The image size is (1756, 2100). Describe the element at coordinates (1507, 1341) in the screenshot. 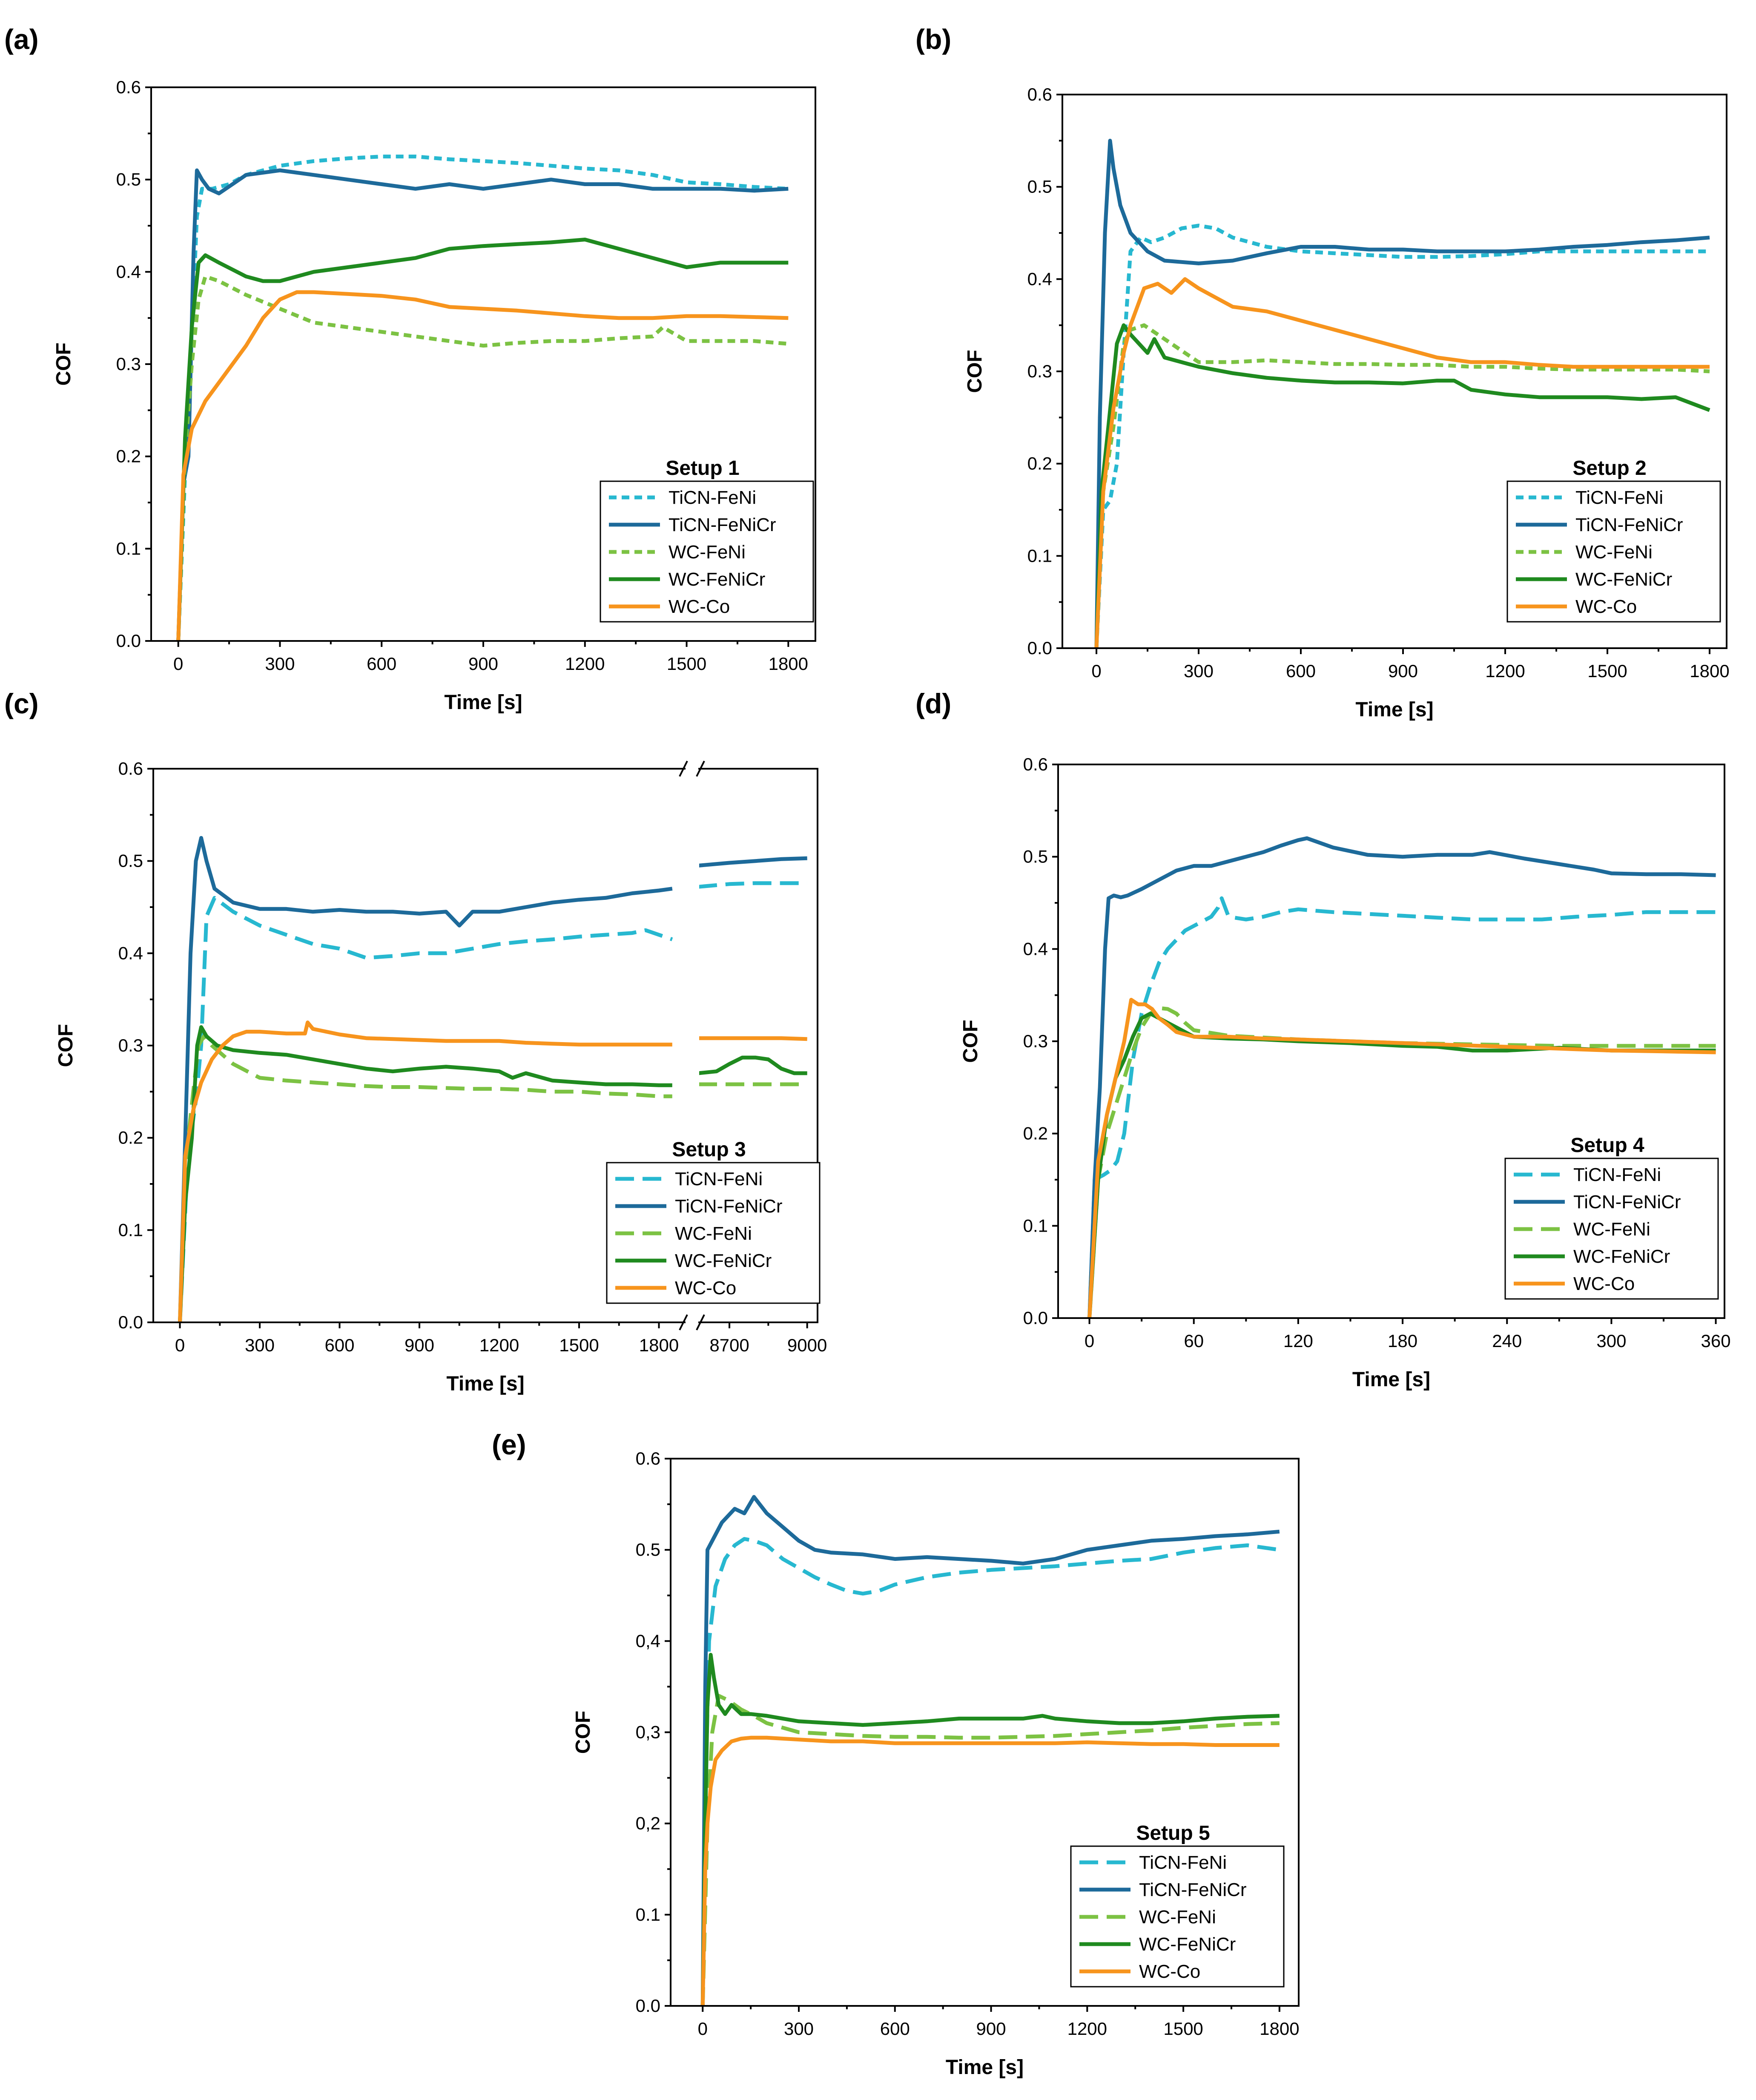

I see `x-tick-label: 240` at that location.